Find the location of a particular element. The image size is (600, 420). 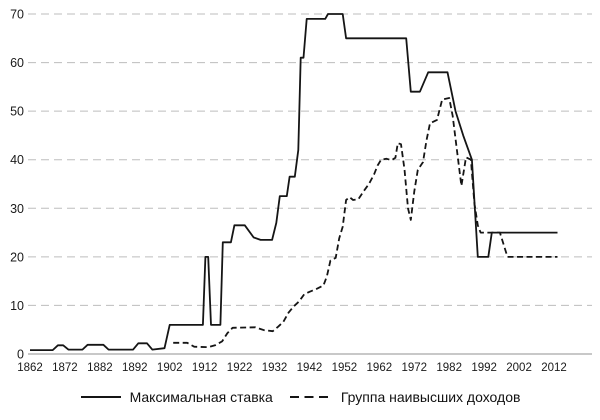

x-tick-label: 1892 is located at coordinates (135, 368).